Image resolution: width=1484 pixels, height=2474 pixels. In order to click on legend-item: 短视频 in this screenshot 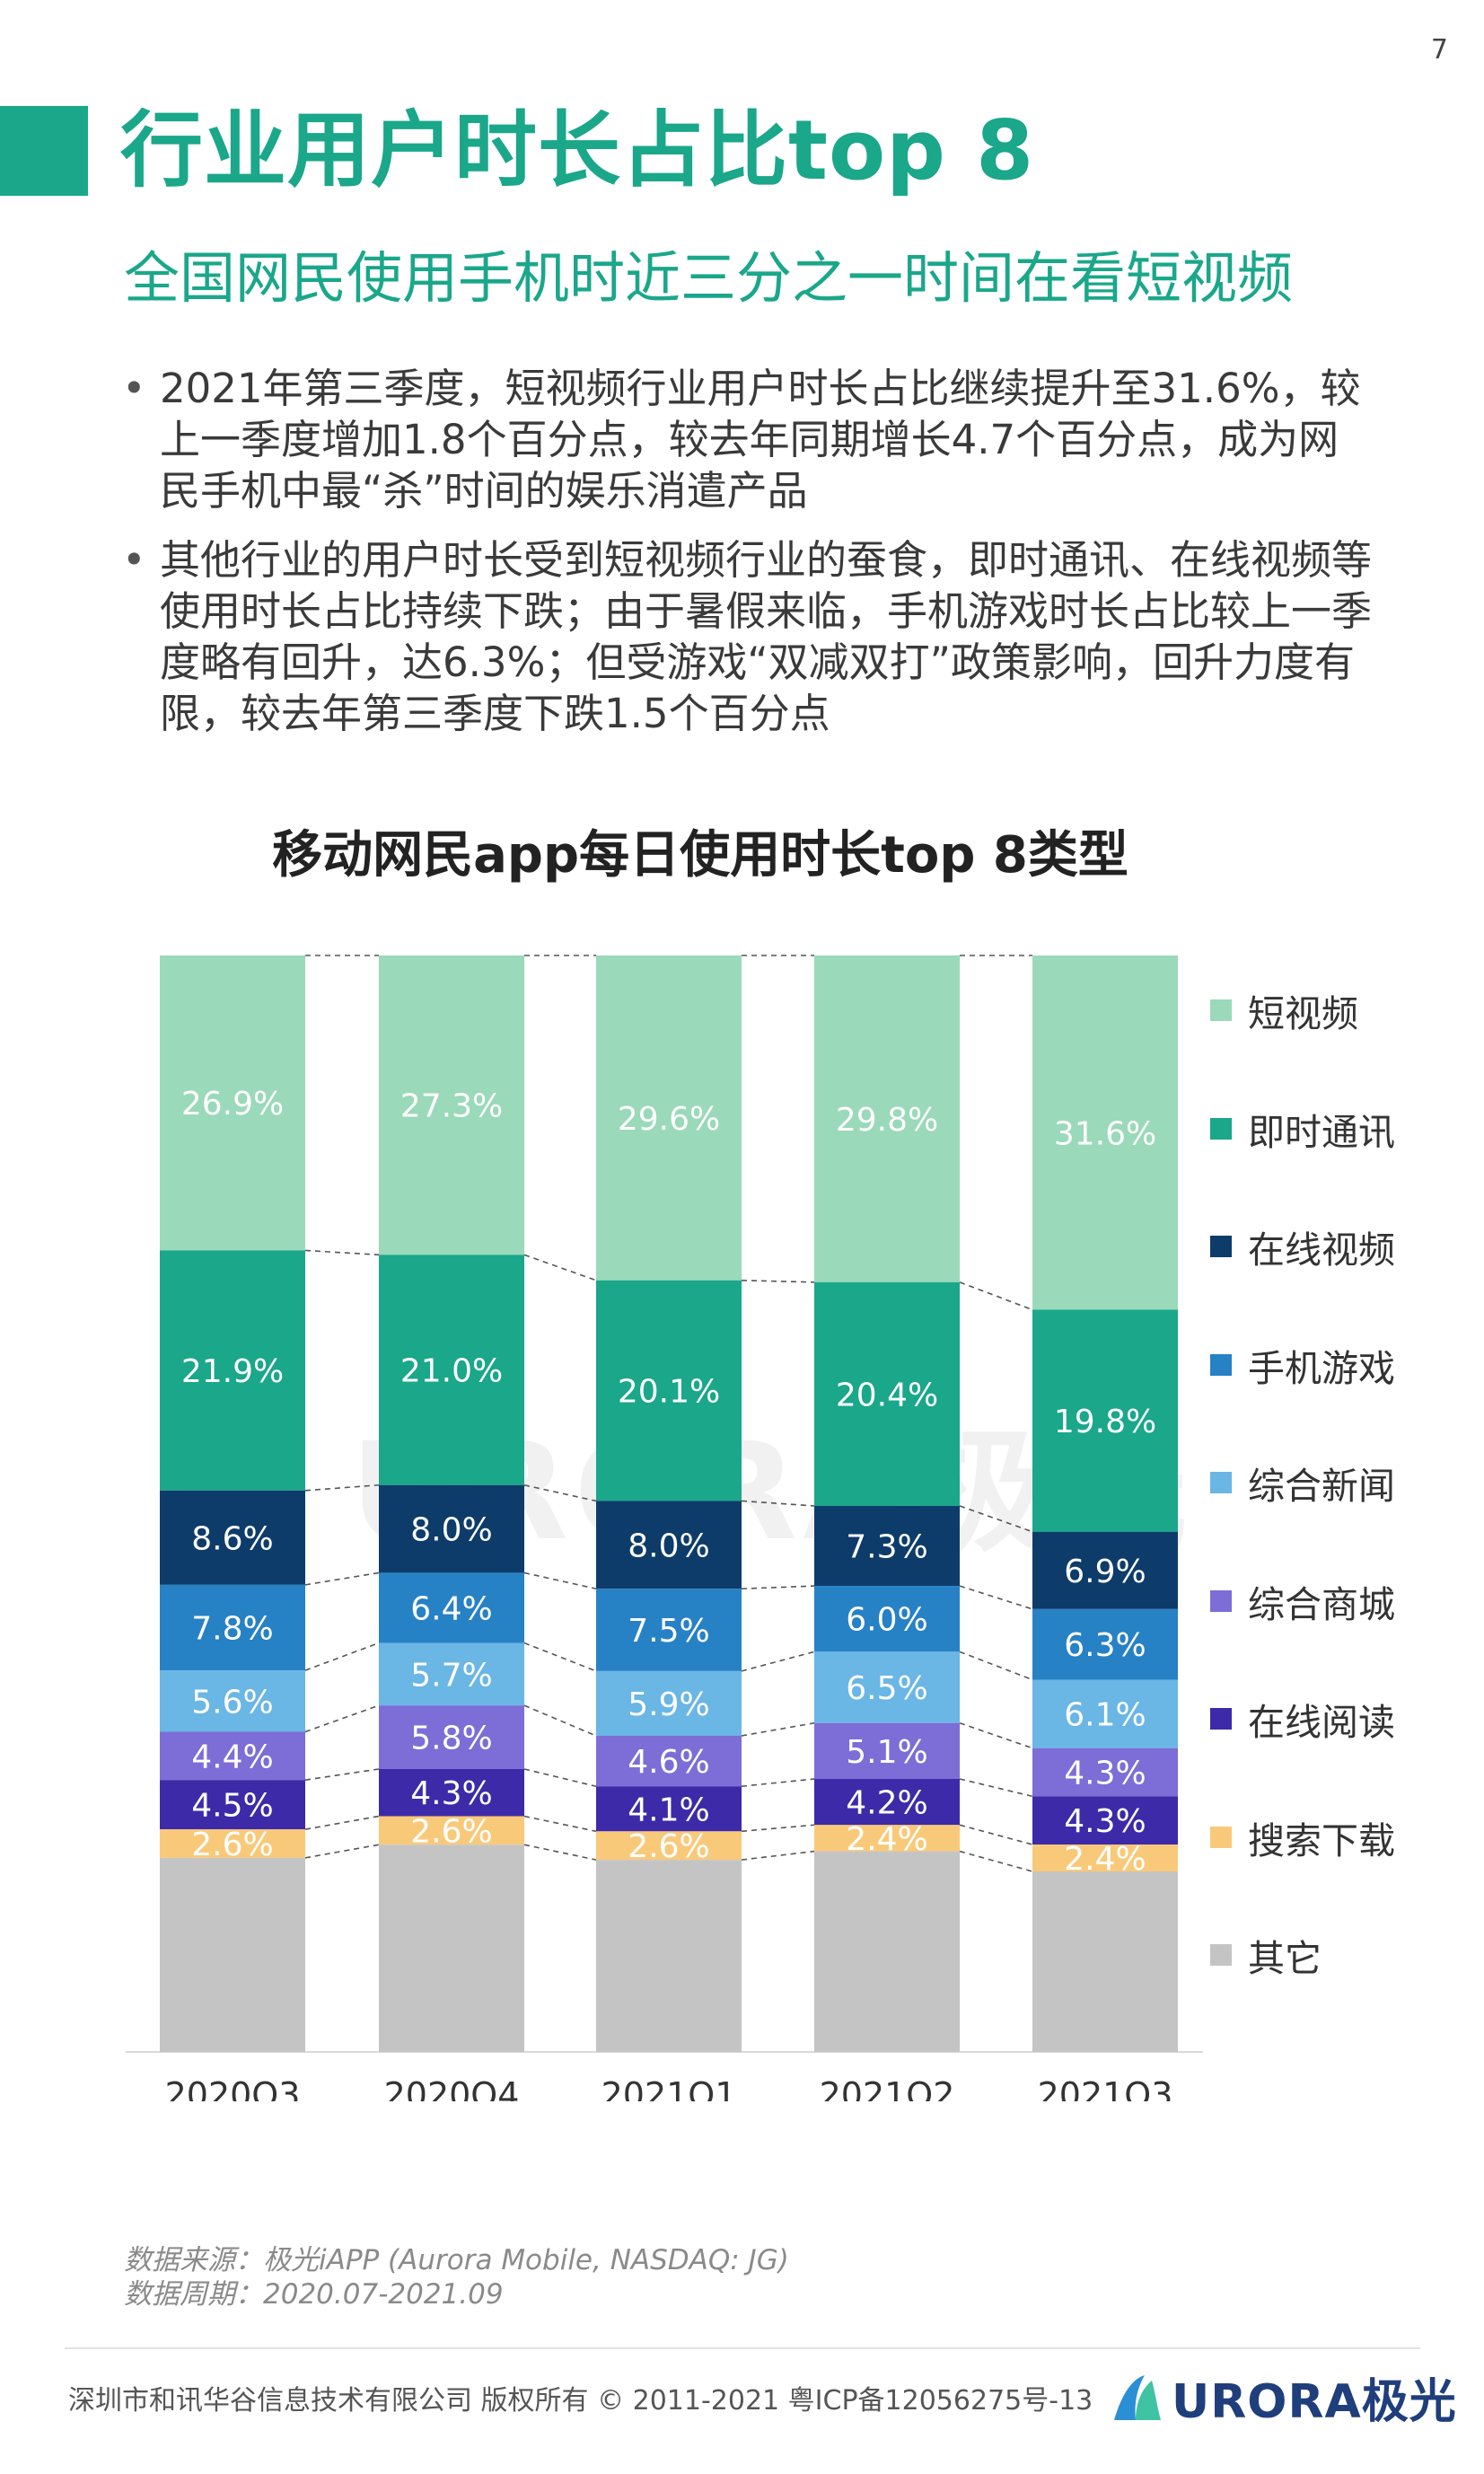, I will do `click(1284, 1011)`.